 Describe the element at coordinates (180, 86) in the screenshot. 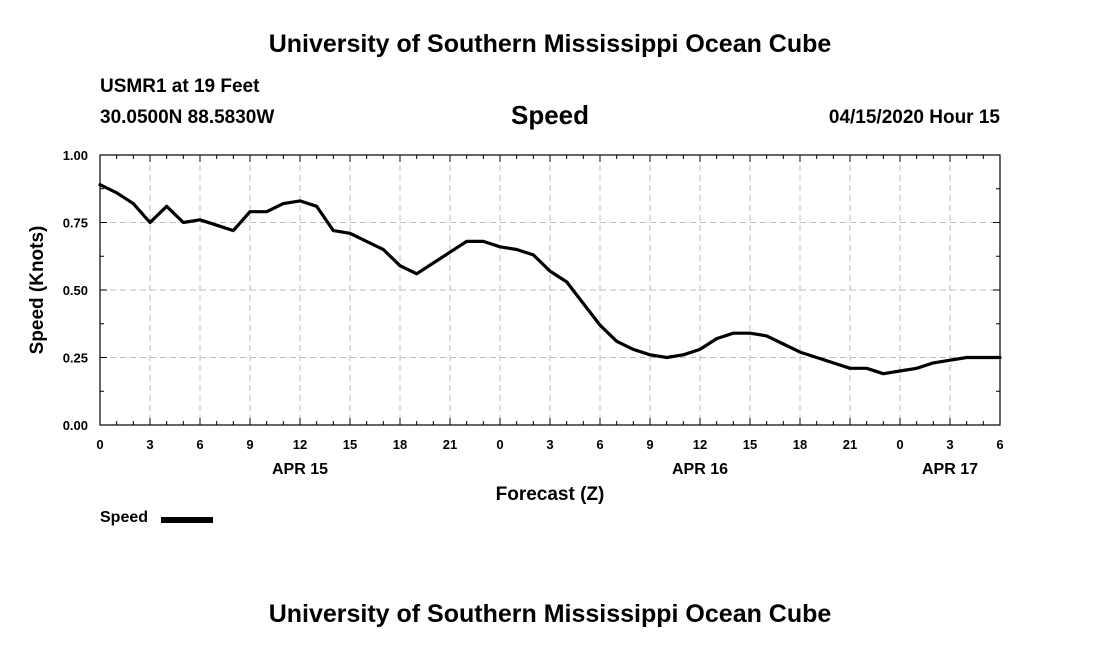

I see `station-label: USMR1 at 19 Feet` at that location.